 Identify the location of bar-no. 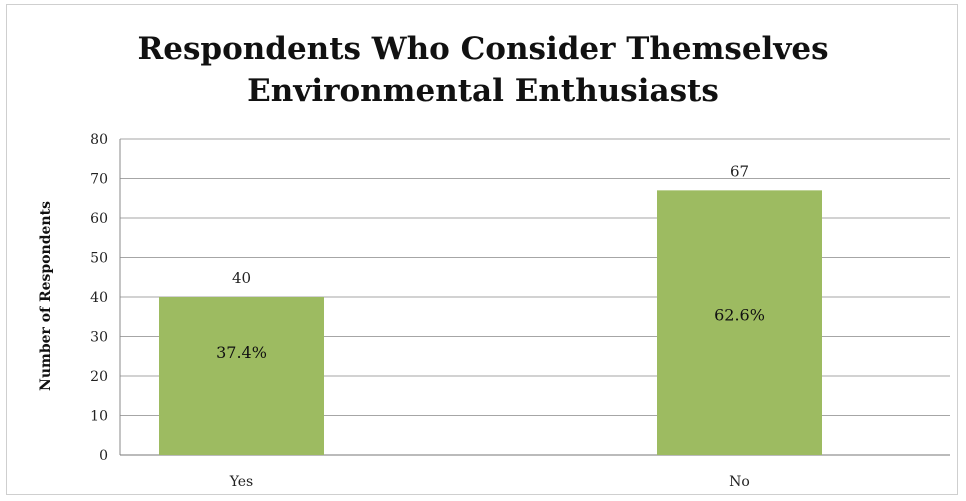
(739, 322).